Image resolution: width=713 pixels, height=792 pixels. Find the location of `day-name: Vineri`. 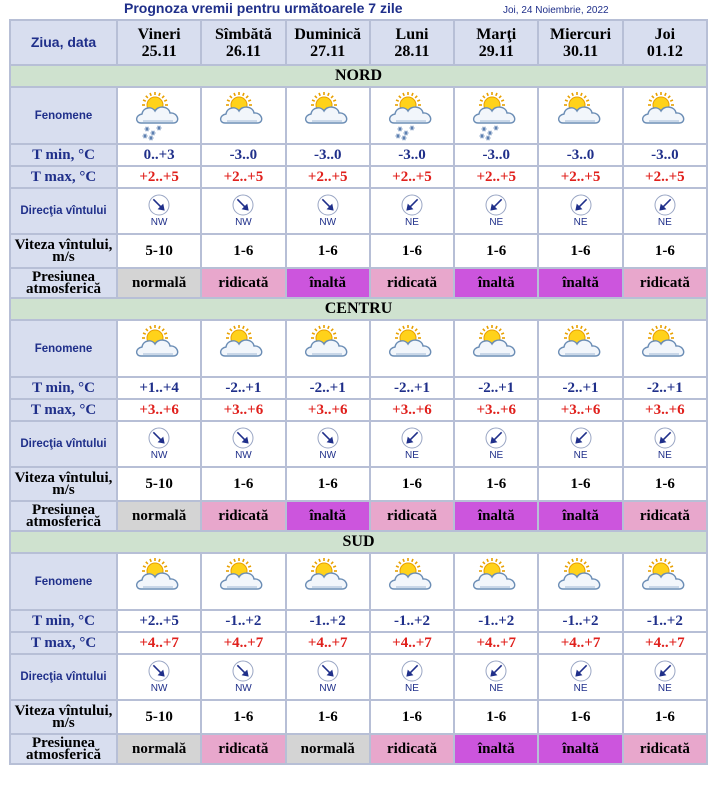

day-name: Vineri is located at coordinates (159, 34).